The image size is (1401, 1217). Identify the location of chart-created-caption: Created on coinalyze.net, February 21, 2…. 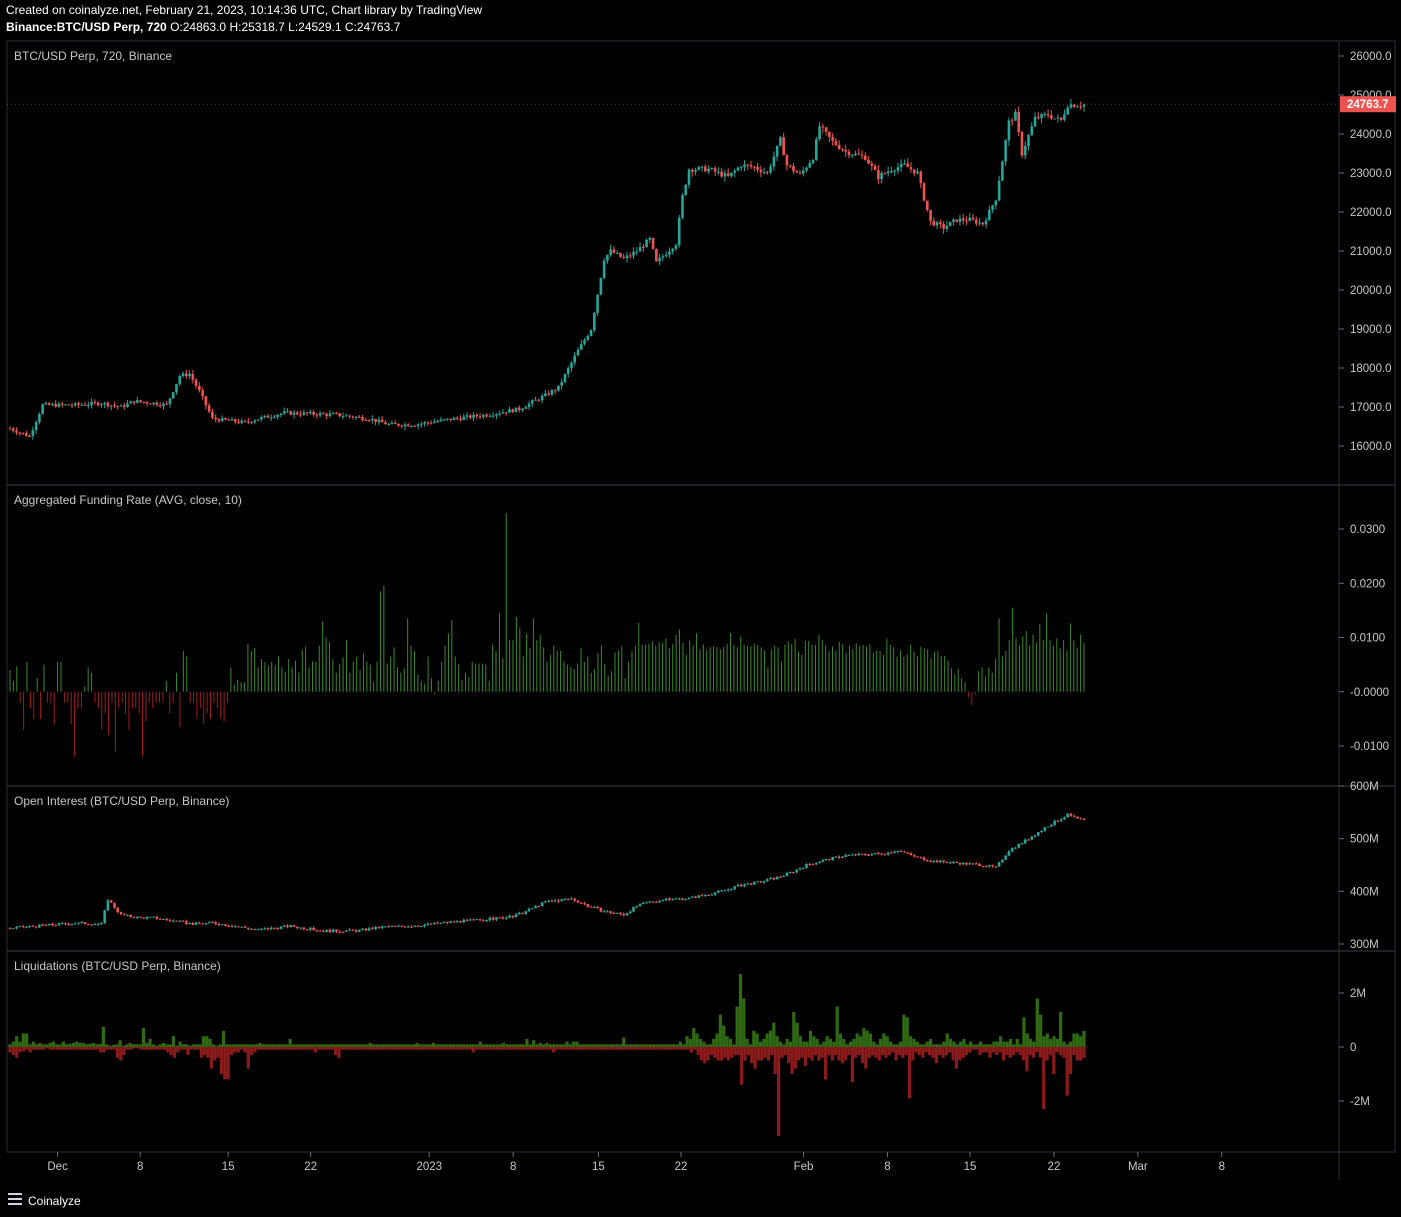
(244, 10).